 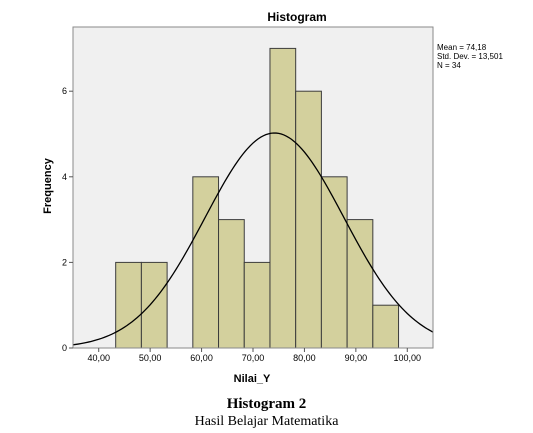 What do you see at coordinates (64, 262) in the screenshot?
I see `y-tick-label: 2` at bounding box center [64, 262].